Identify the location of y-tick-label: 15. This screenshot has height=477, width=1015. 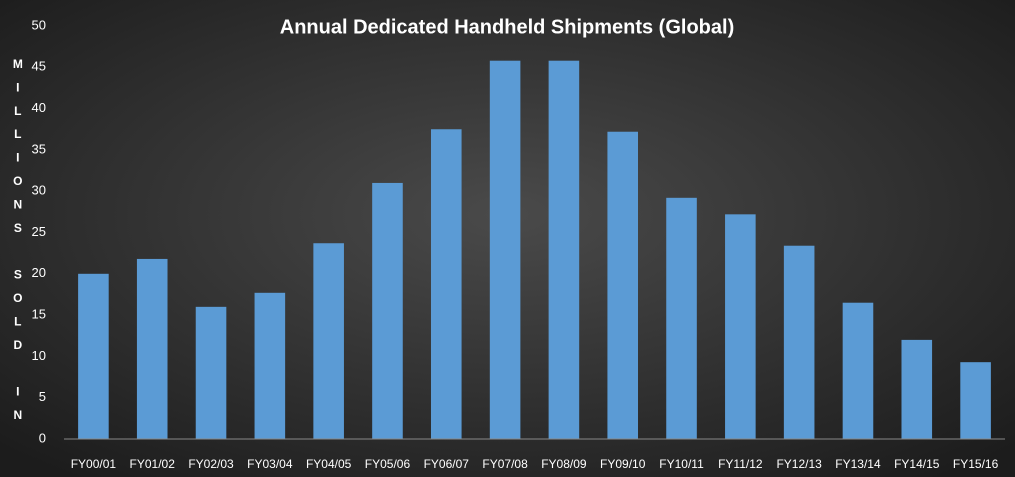
(39, 314).